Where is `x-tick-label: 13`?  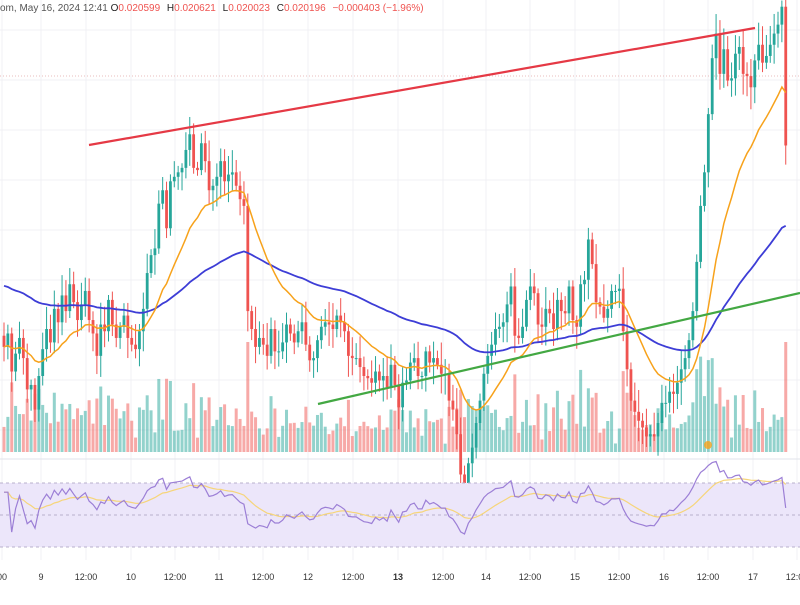
x-tick-label: 13 is located at coordinates (398, 577).